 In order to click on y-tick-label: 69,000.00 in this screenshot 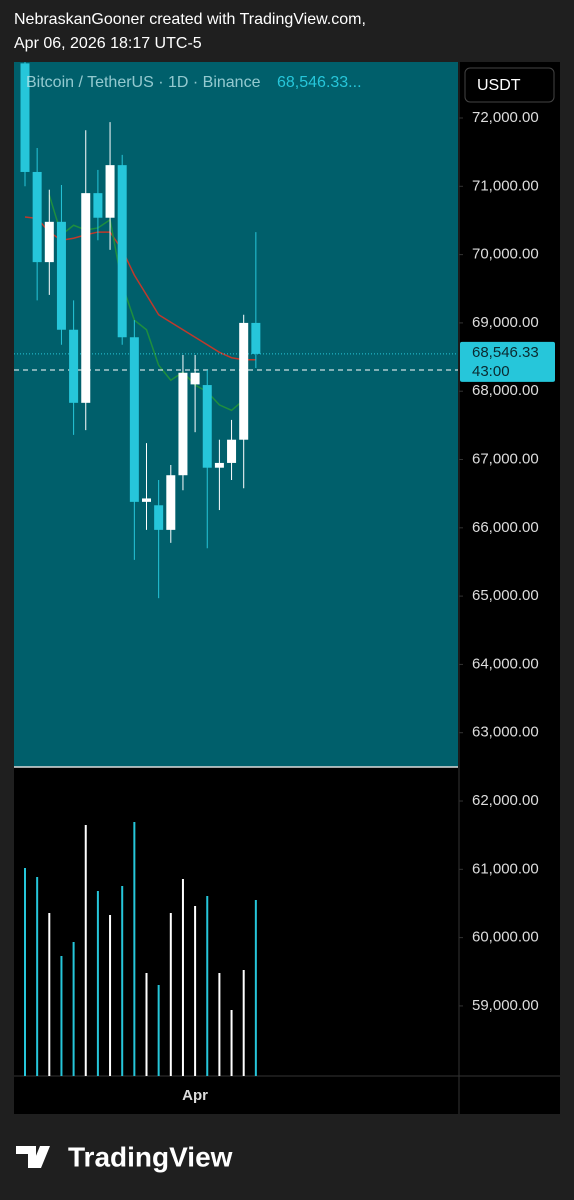, I will do `click(505, 322)`.